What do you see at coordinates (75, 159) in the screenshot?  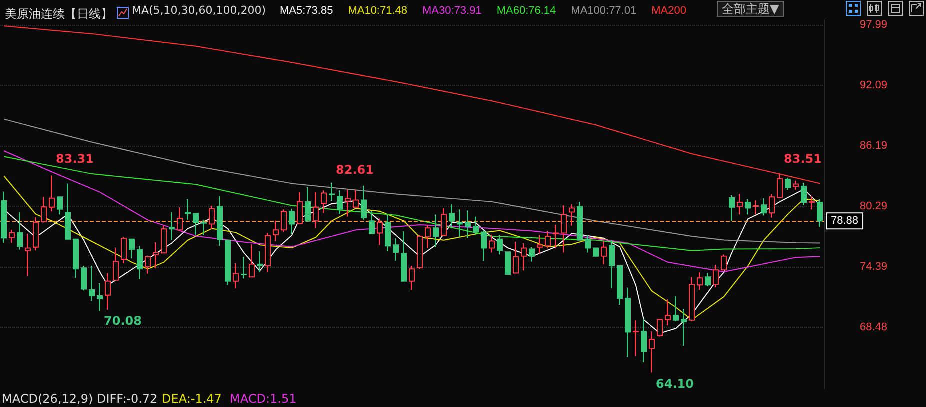 I see `annotation: 83.31` at bounding box center [75, 159].